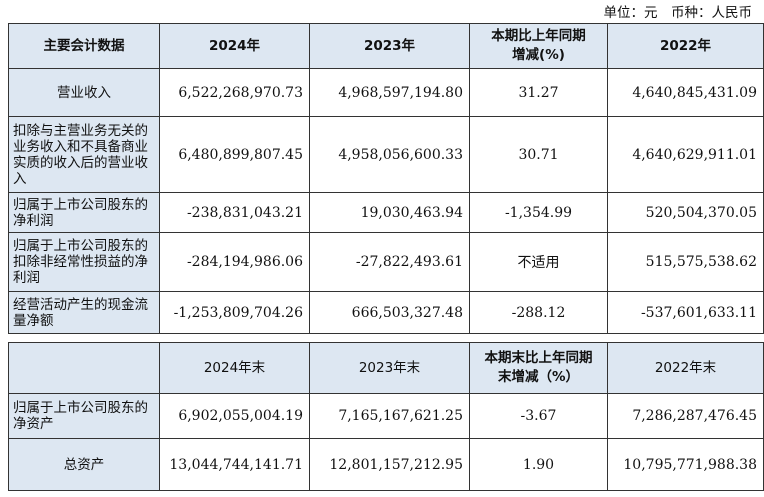 This screenshot has width=764, height=497. Describe the element at coordinates (389, 368) in the screenshot. I see `header-2023-end: 2023年末` at that location.